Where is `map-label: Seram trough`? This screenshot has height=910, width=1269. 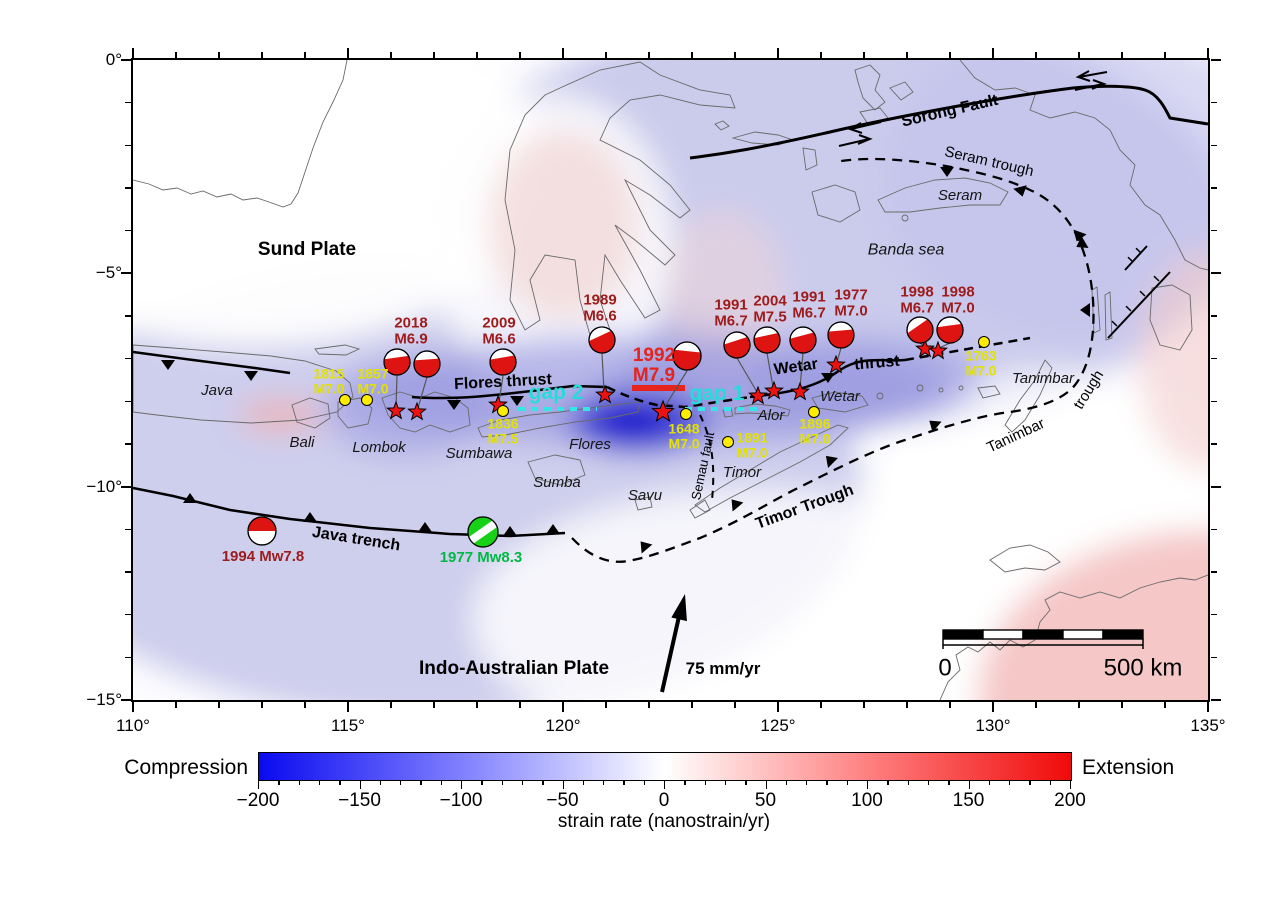
map-label: Seram trough is located at coordinates (989, 162).